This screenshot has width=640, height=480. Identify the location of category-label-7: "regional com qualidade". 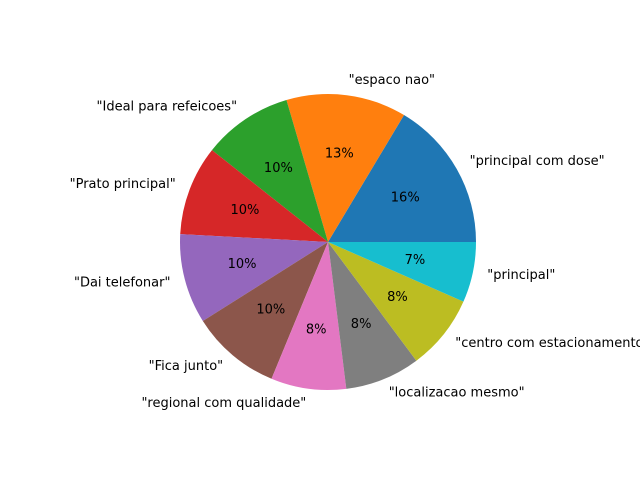
(223, 403).